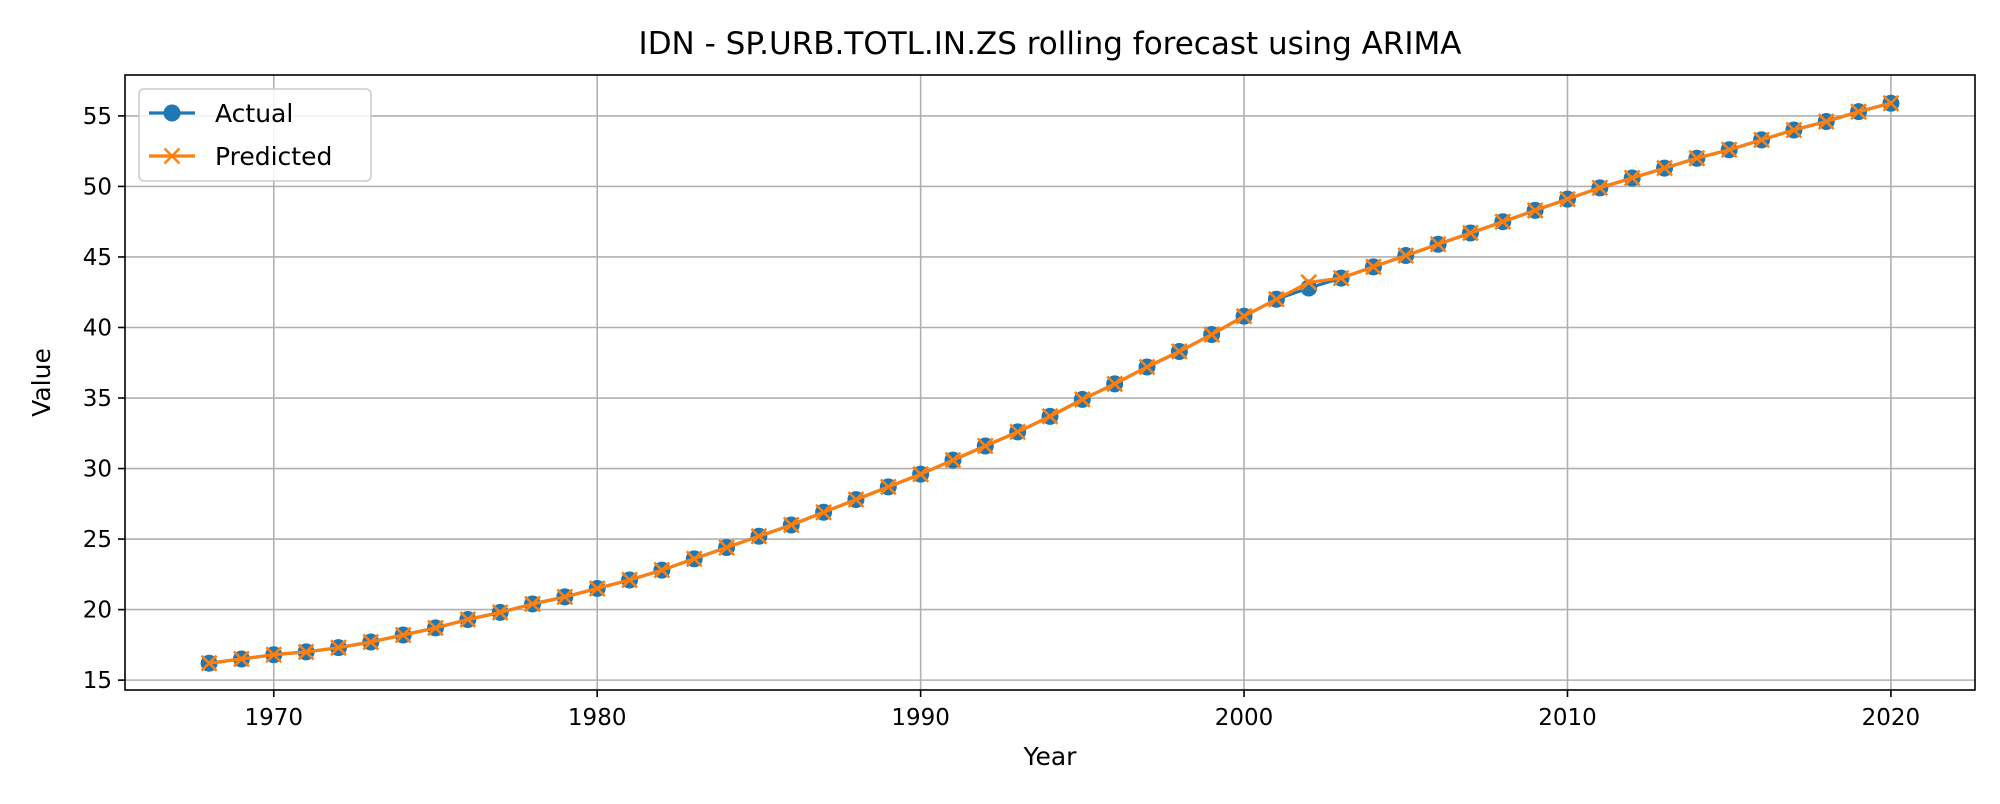 This screenshot has width=2000, height=804. I want to click on x-tick-label: 1970, so click(274, 718).